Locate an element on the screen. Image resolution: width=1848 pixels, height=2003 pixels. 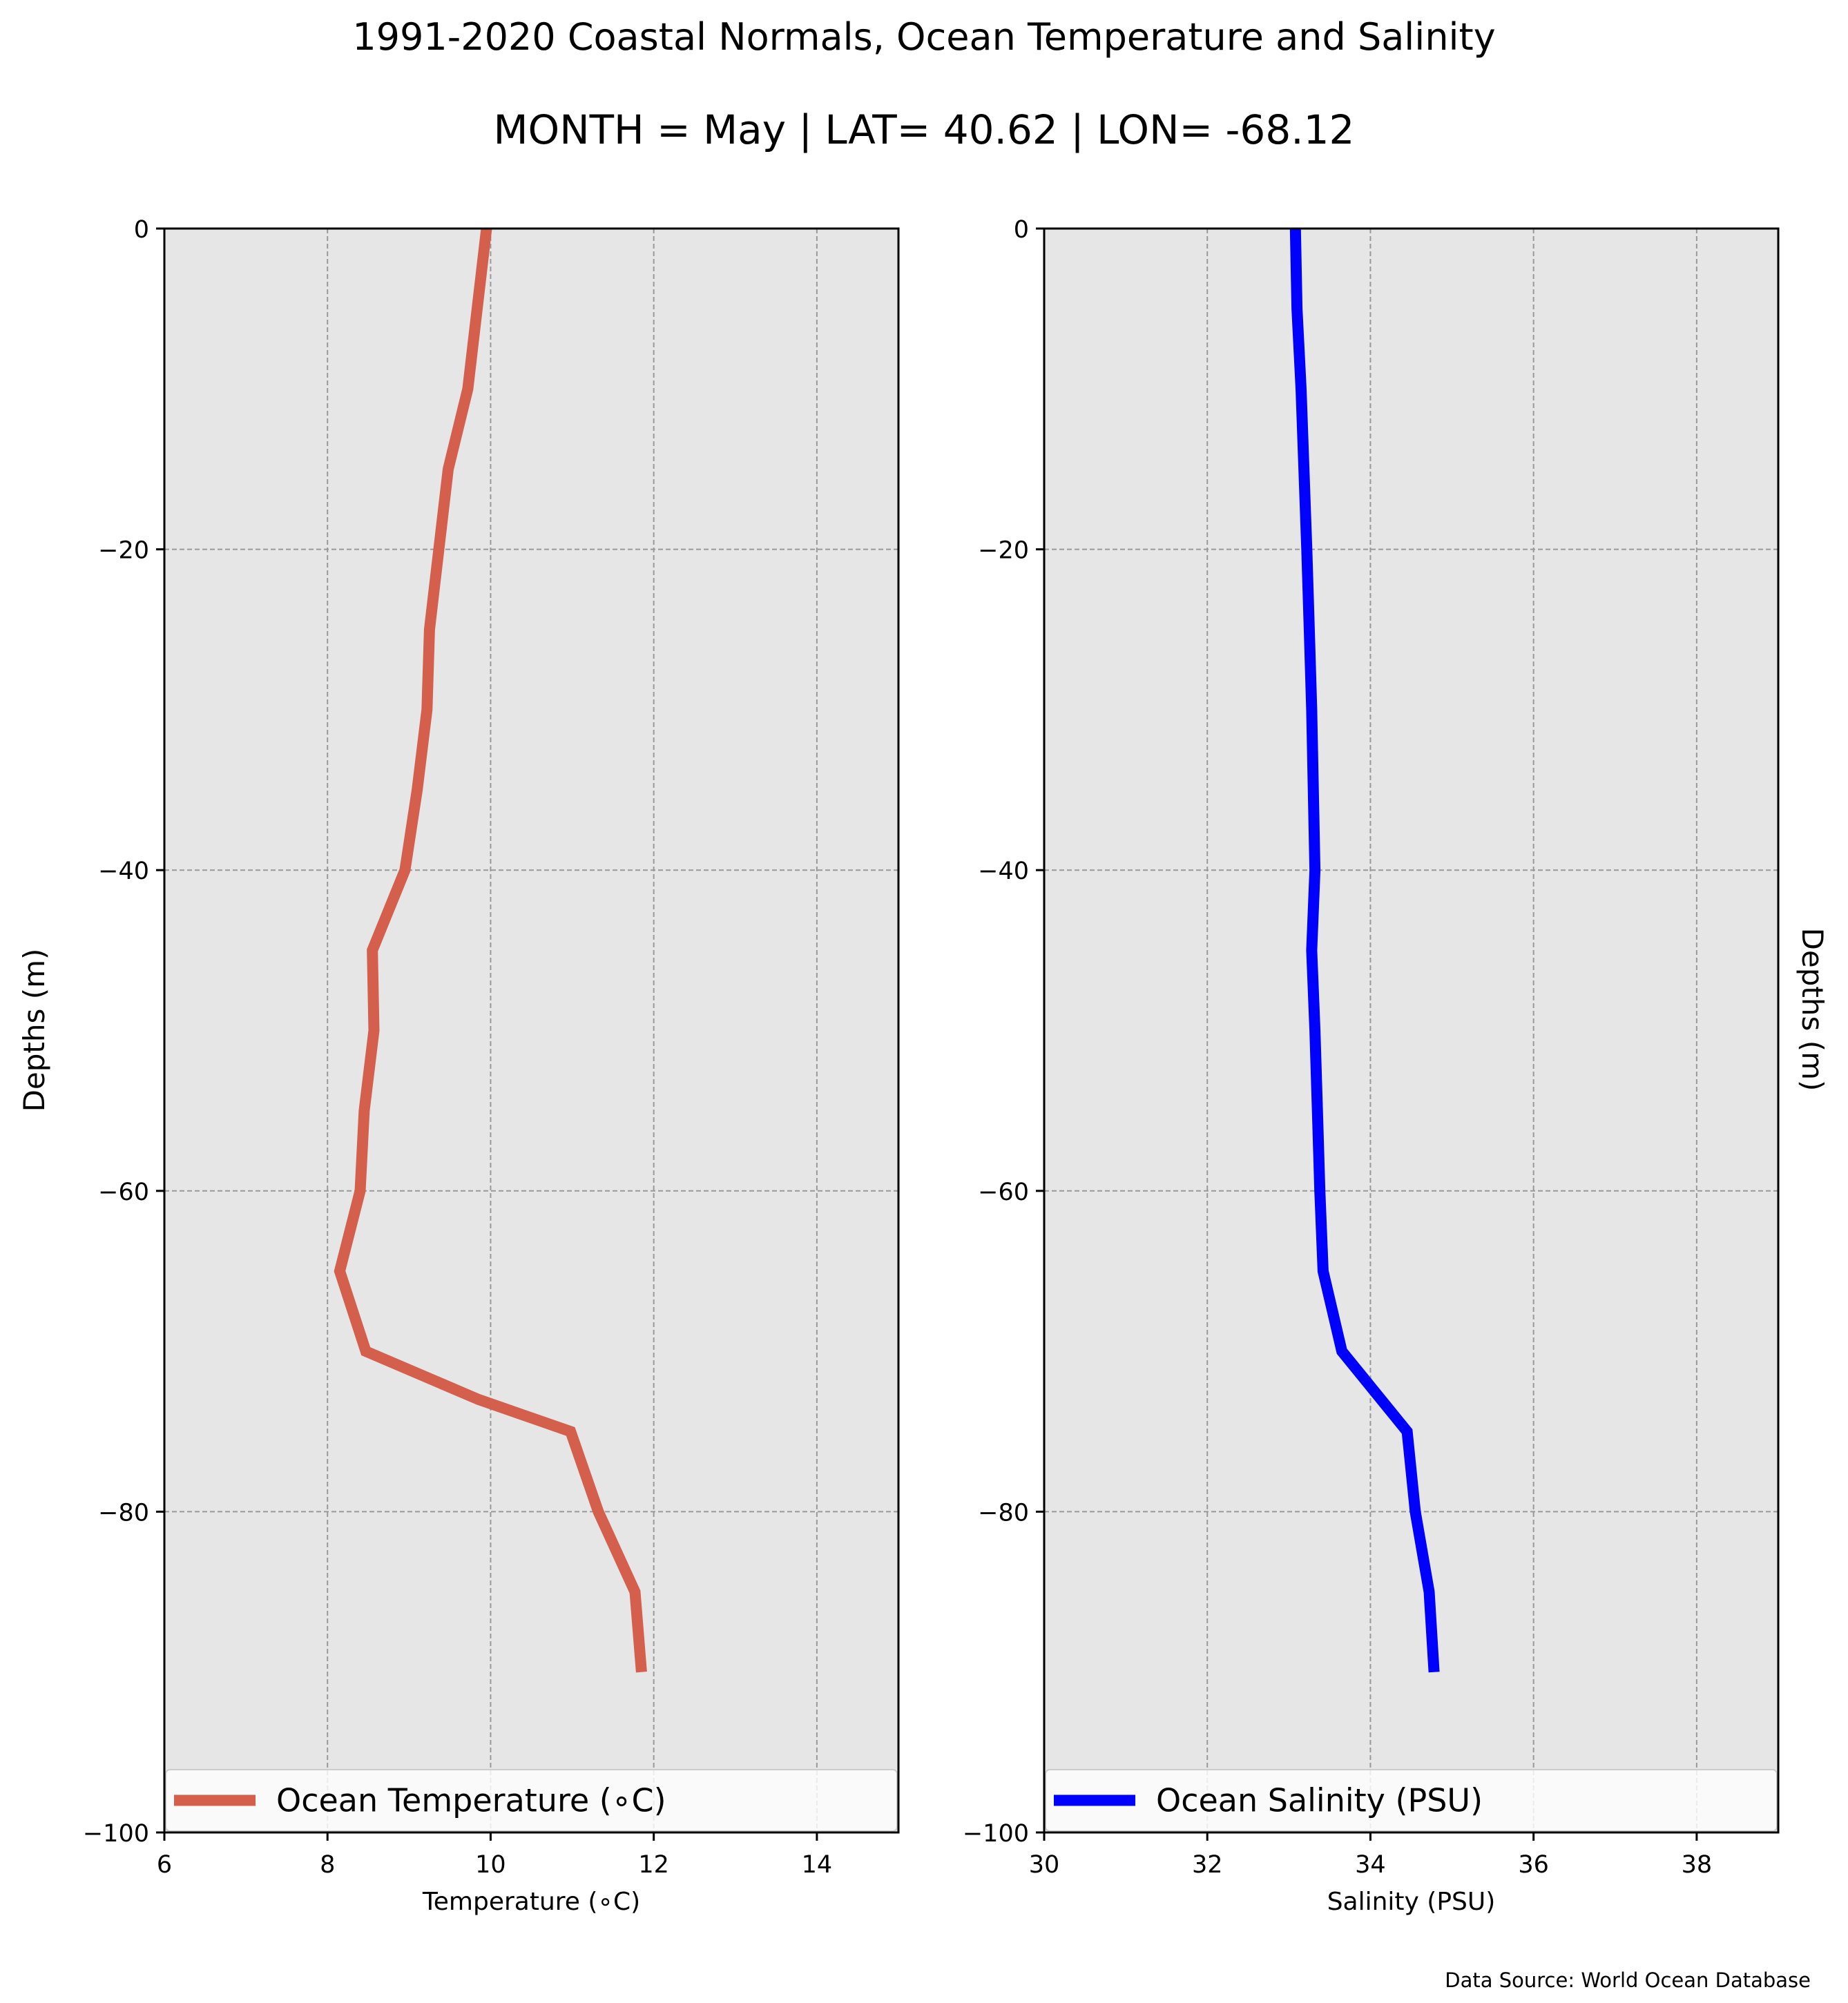
temperature-y-tick-label: −40 is located at coordinates (123, 871).